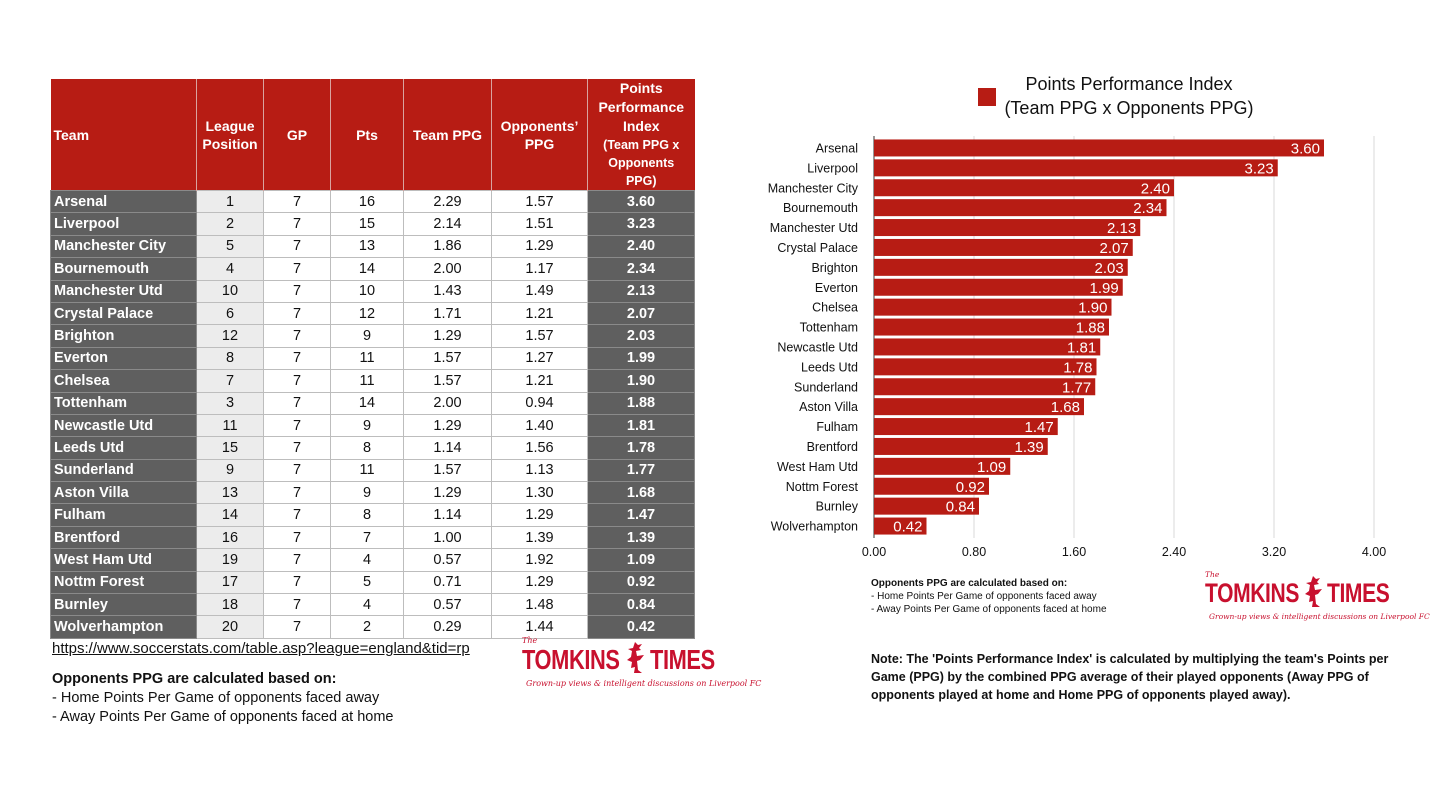 Image resolution: width=1456 pixels, height=812 pixels. Describe the element at coordinates (539, 313) in the screenshot. I see `cell-opponents-ppg: 1.21` at that location.